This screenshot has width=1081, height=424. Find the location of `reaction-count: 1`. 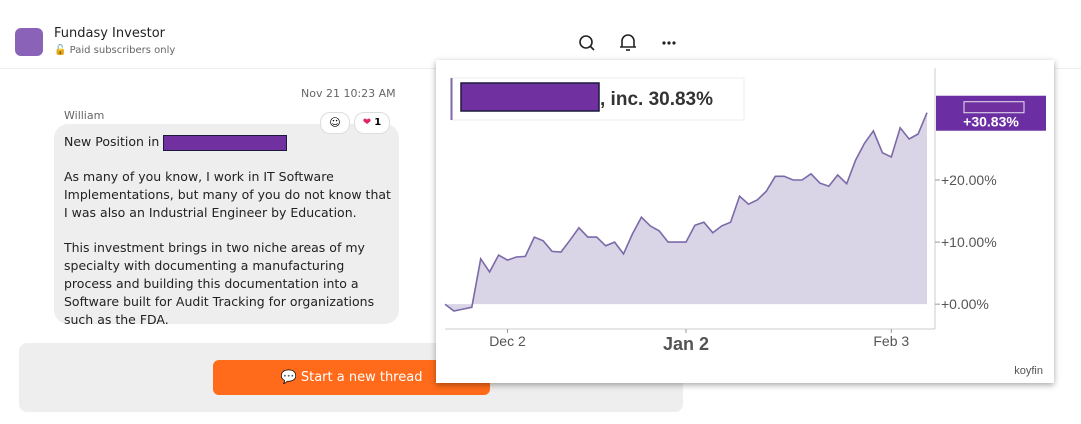

reaction-count: 1 is located at coordinates (378, 122).